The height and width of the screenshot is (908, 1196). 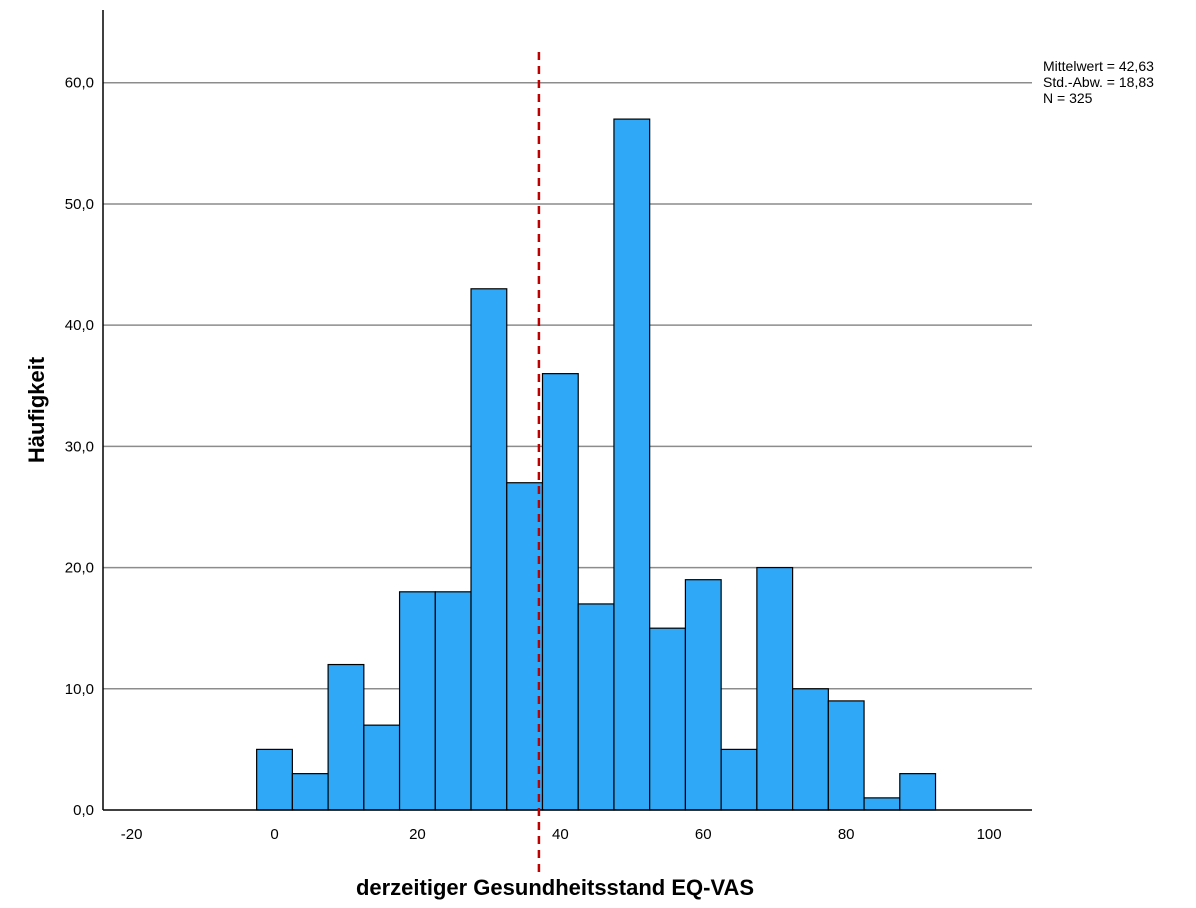 I want to click on stats-std: Std.-Abw. = 18,83, so click(x=1098, y=82).